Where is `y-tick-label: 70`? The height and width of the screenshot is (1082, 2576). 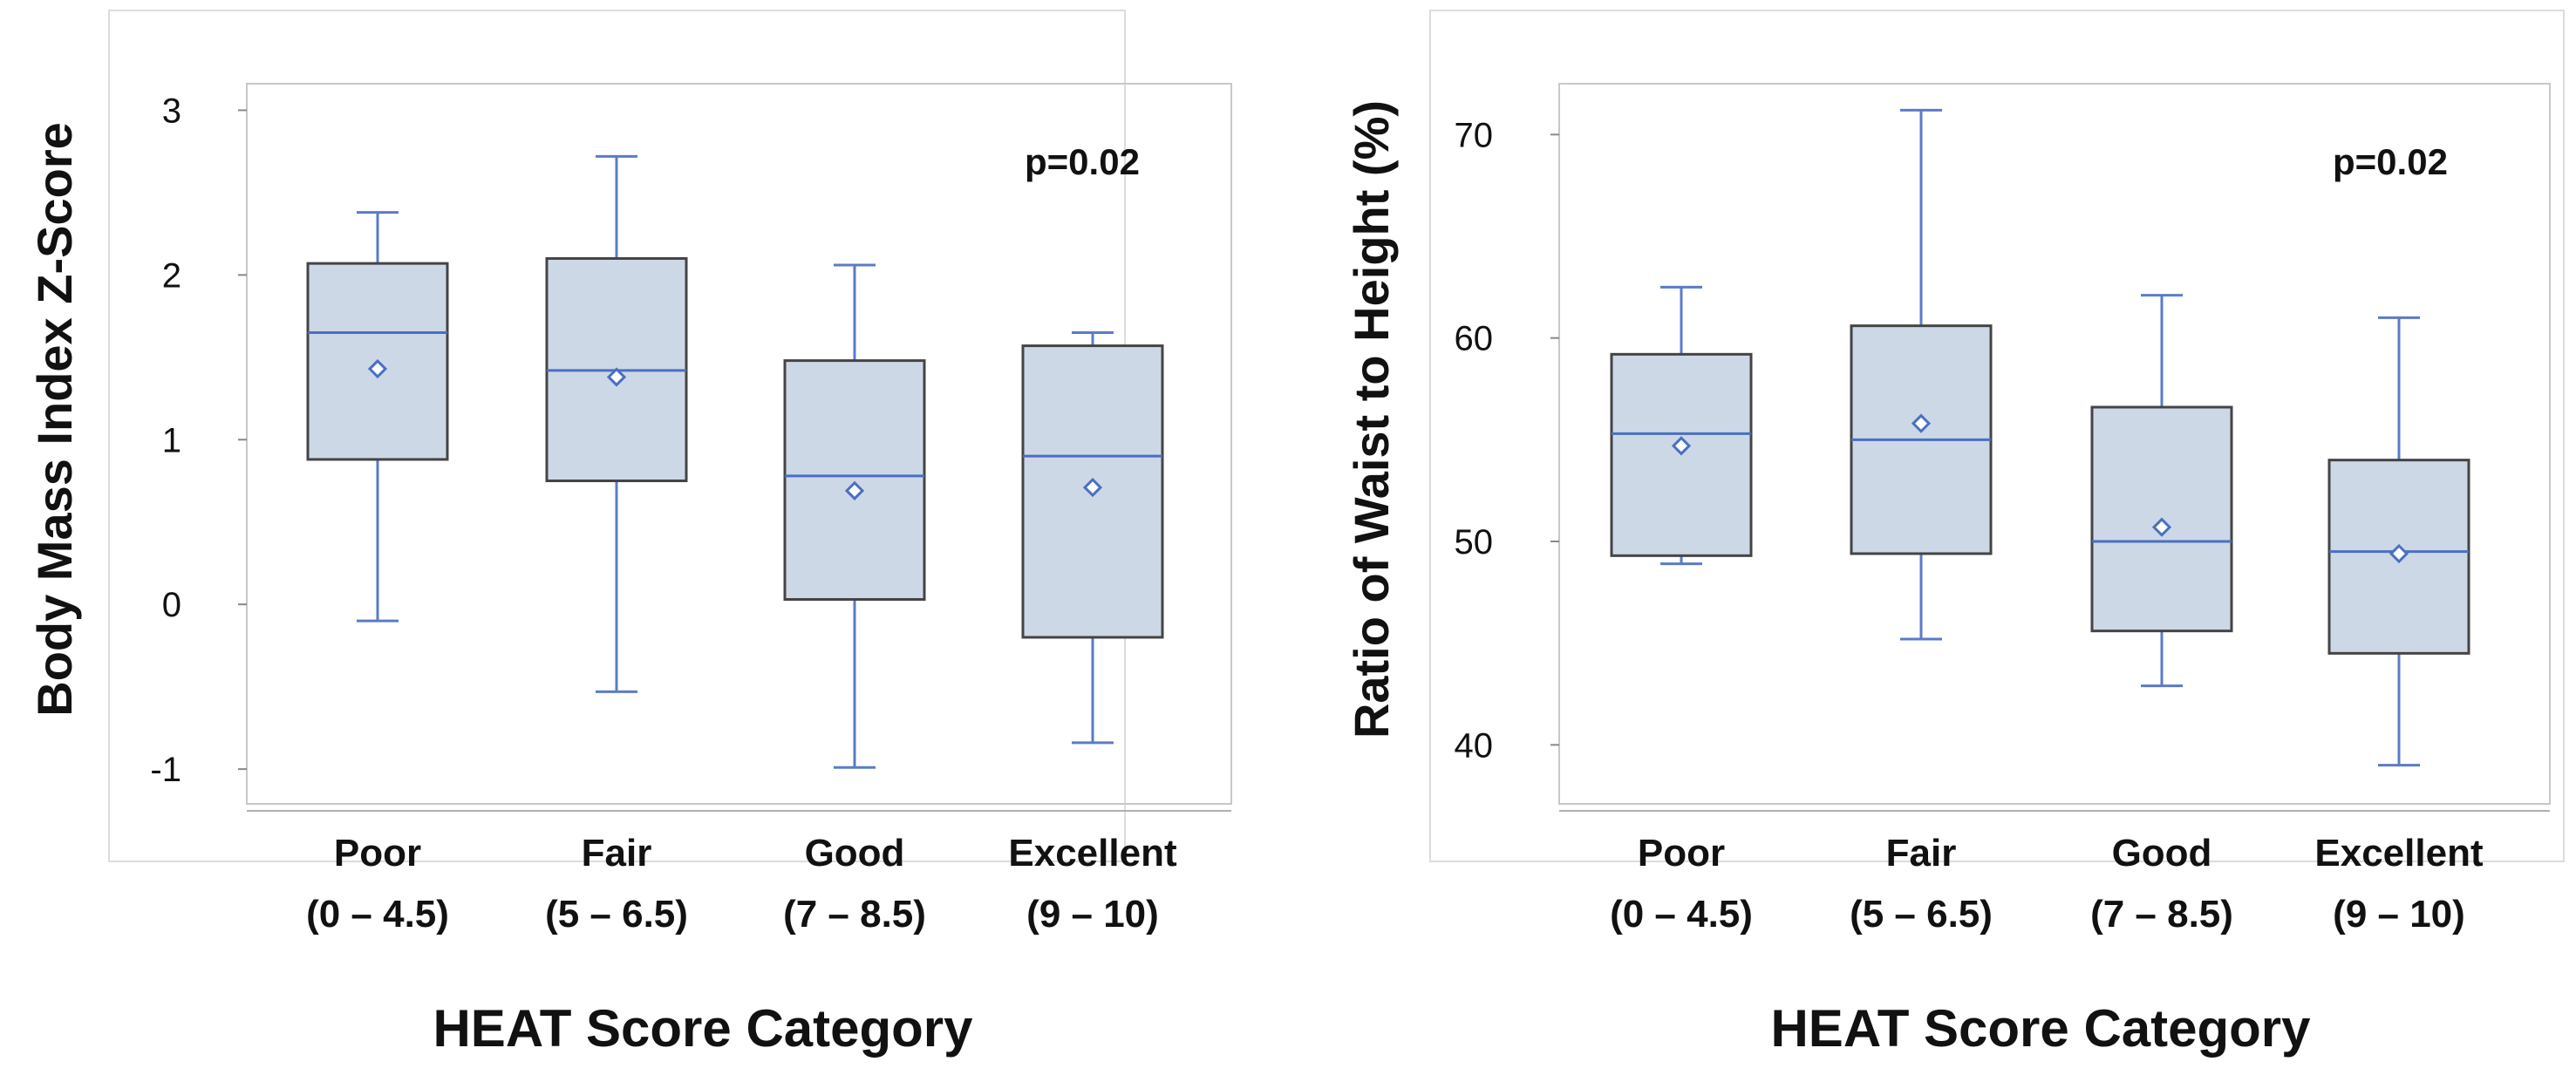 y-tick-label: 70 is located at coordinates (1474, 135).